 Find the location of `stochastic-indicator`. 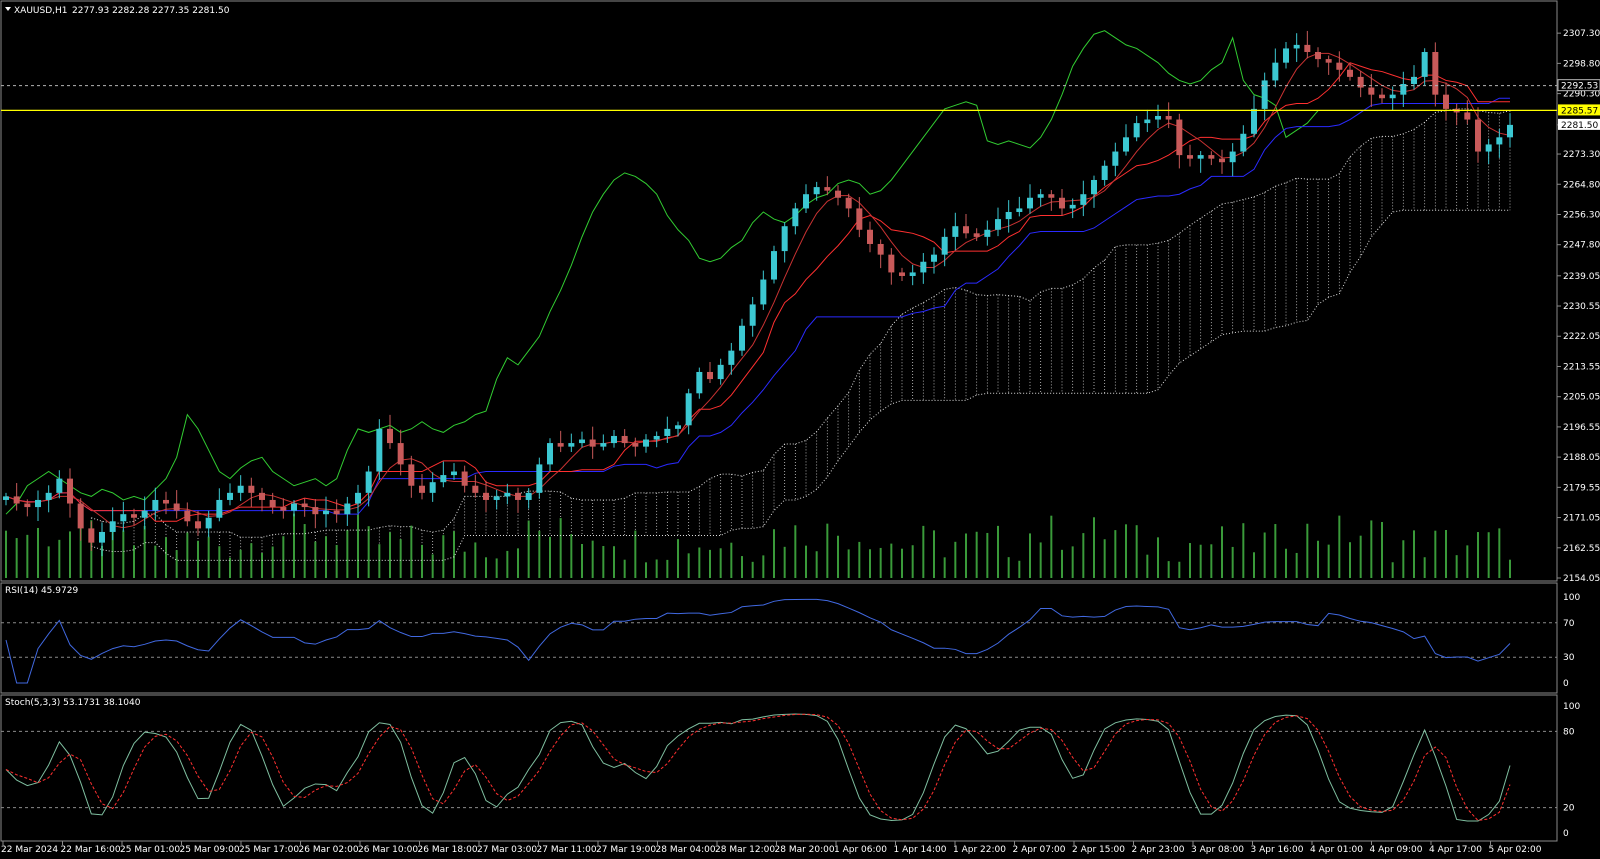

stochastic-indicator is located at coordinates (779, 767).